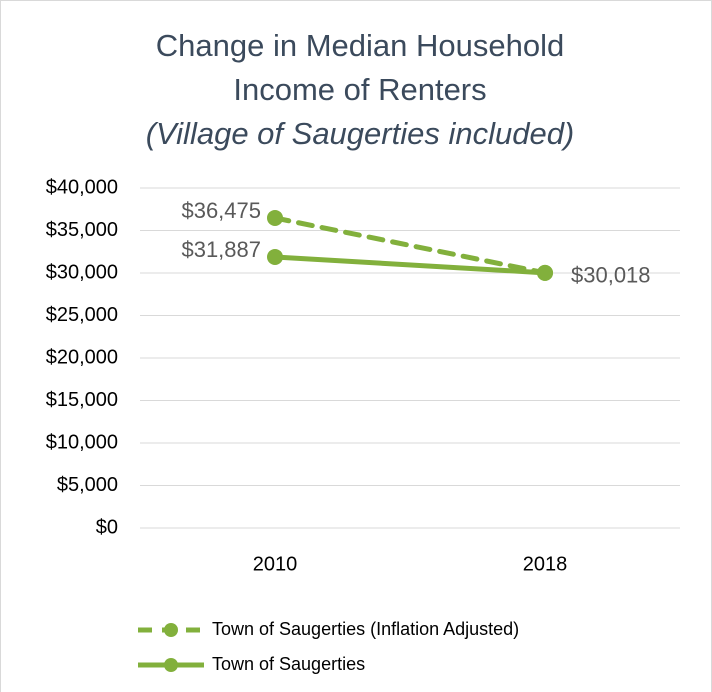  What do you see at coordinates (82, 400) in the screenshot?
I see `y-tick-label: $15,000` at bounding box center [82, 400].